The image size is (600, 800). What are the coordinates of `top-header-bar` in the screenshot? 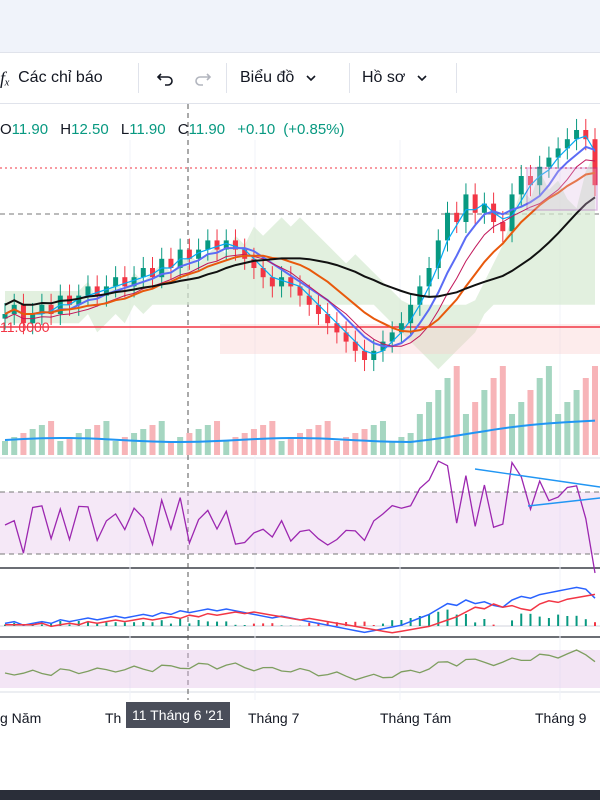 It's located at (300, 26).